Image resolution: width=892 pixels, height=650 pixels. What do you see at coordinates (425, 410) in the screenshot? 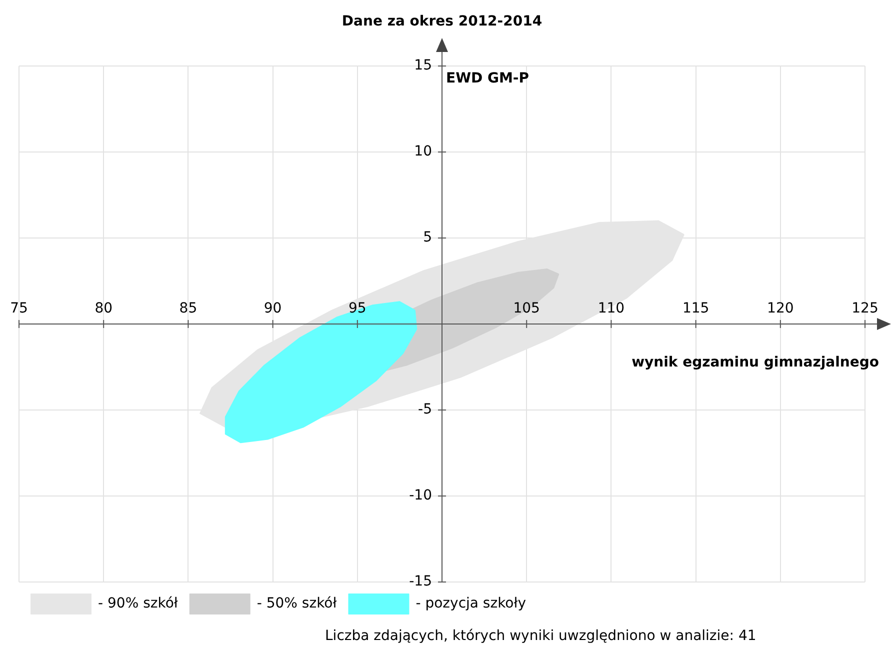
I see `y-tick-label: -5` at bounding box center [425, 410].